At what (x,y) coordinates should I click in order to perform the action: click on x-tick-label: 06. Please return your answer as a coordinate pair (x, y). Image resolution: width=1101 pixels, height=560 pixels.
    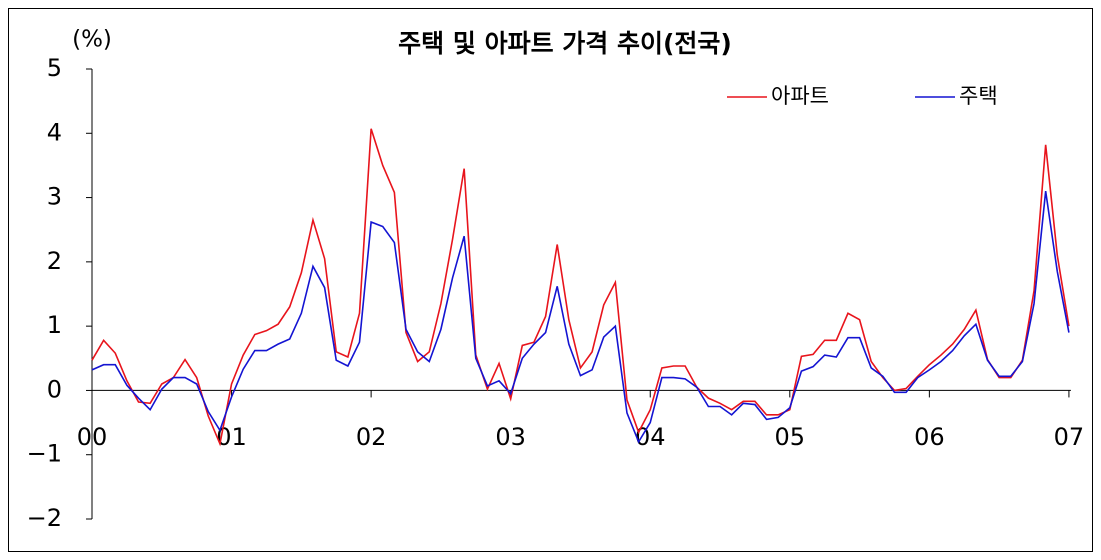
    Looking at the image, I should click on (929, 437).